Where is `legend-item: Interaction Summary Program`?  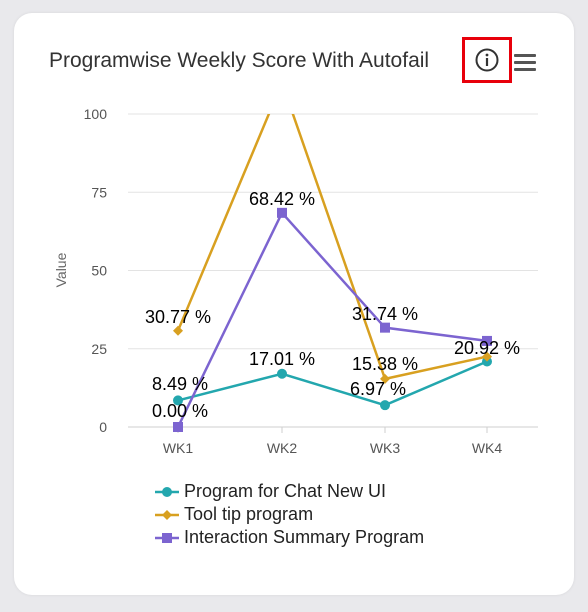 legend-item: Interaction Summary Program is located at coordinates (289, 537).